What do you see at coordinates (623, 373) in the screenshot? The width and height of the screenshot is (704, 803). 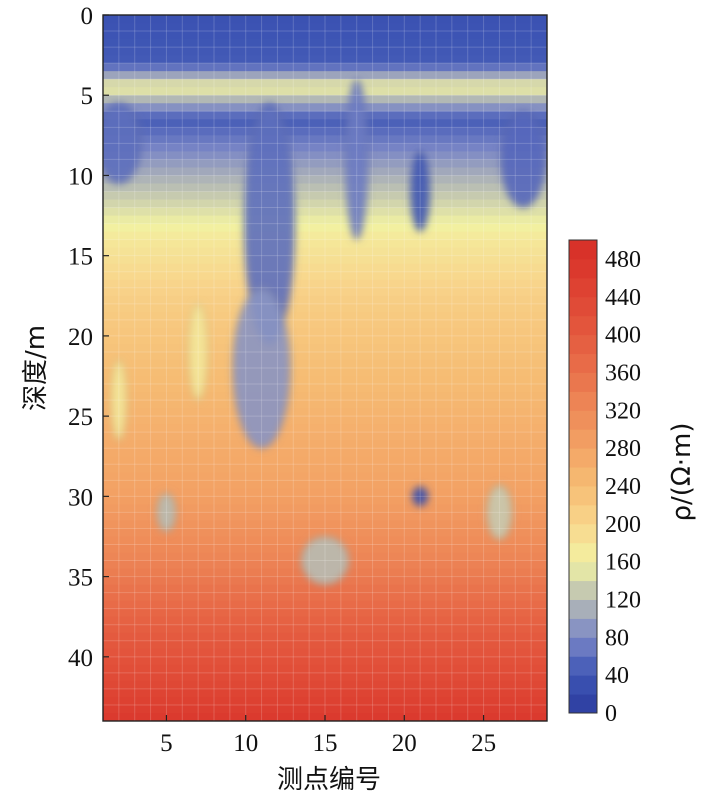 I see `colorbar-tick-label: 360` at bounding box center [623, 373].